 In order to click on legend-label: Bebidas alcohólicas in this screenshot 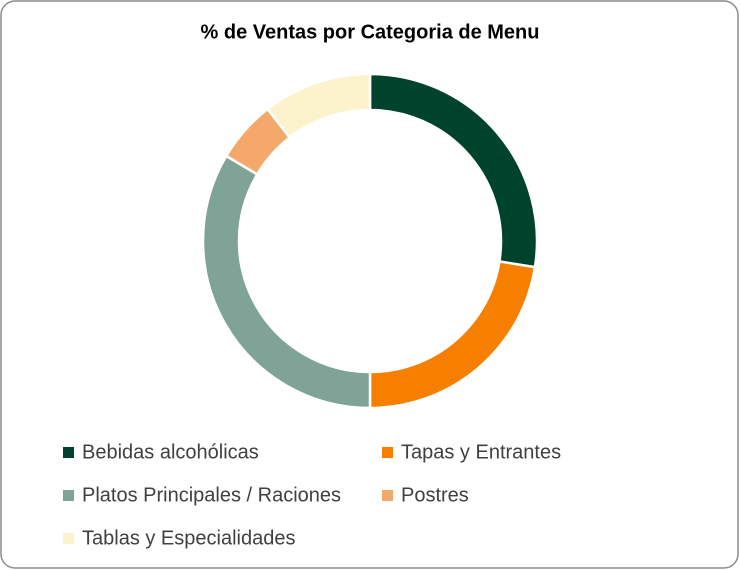, I will do `click(170, 452)`.